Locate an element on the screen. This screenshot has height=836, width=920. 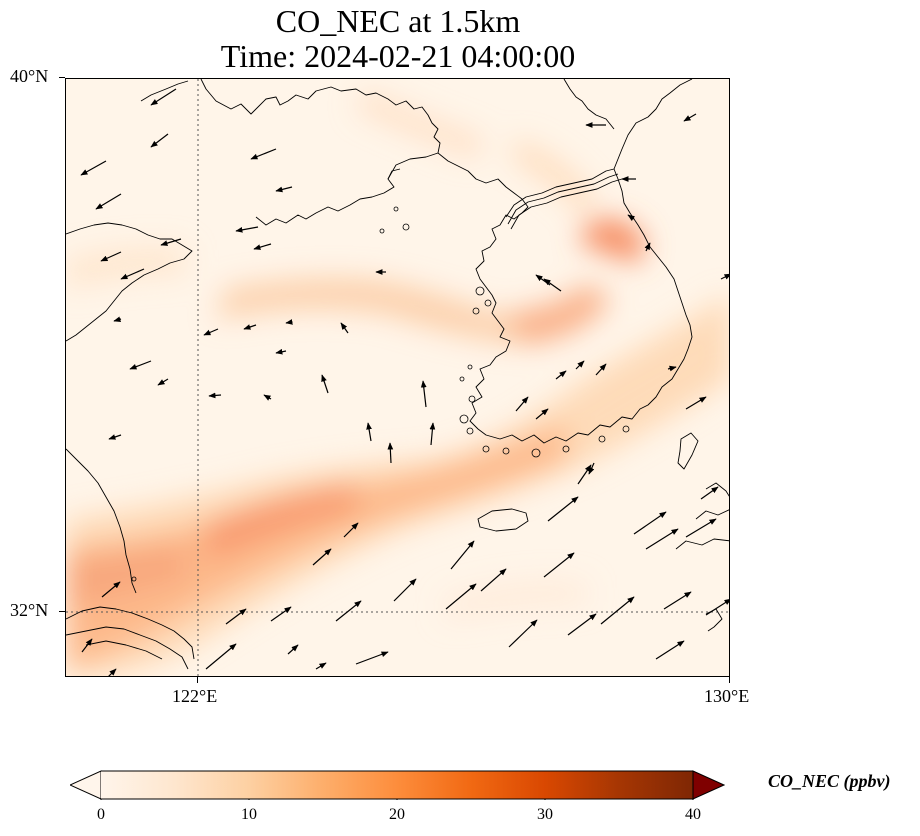
colorbar is located at coordinates (397, 786).